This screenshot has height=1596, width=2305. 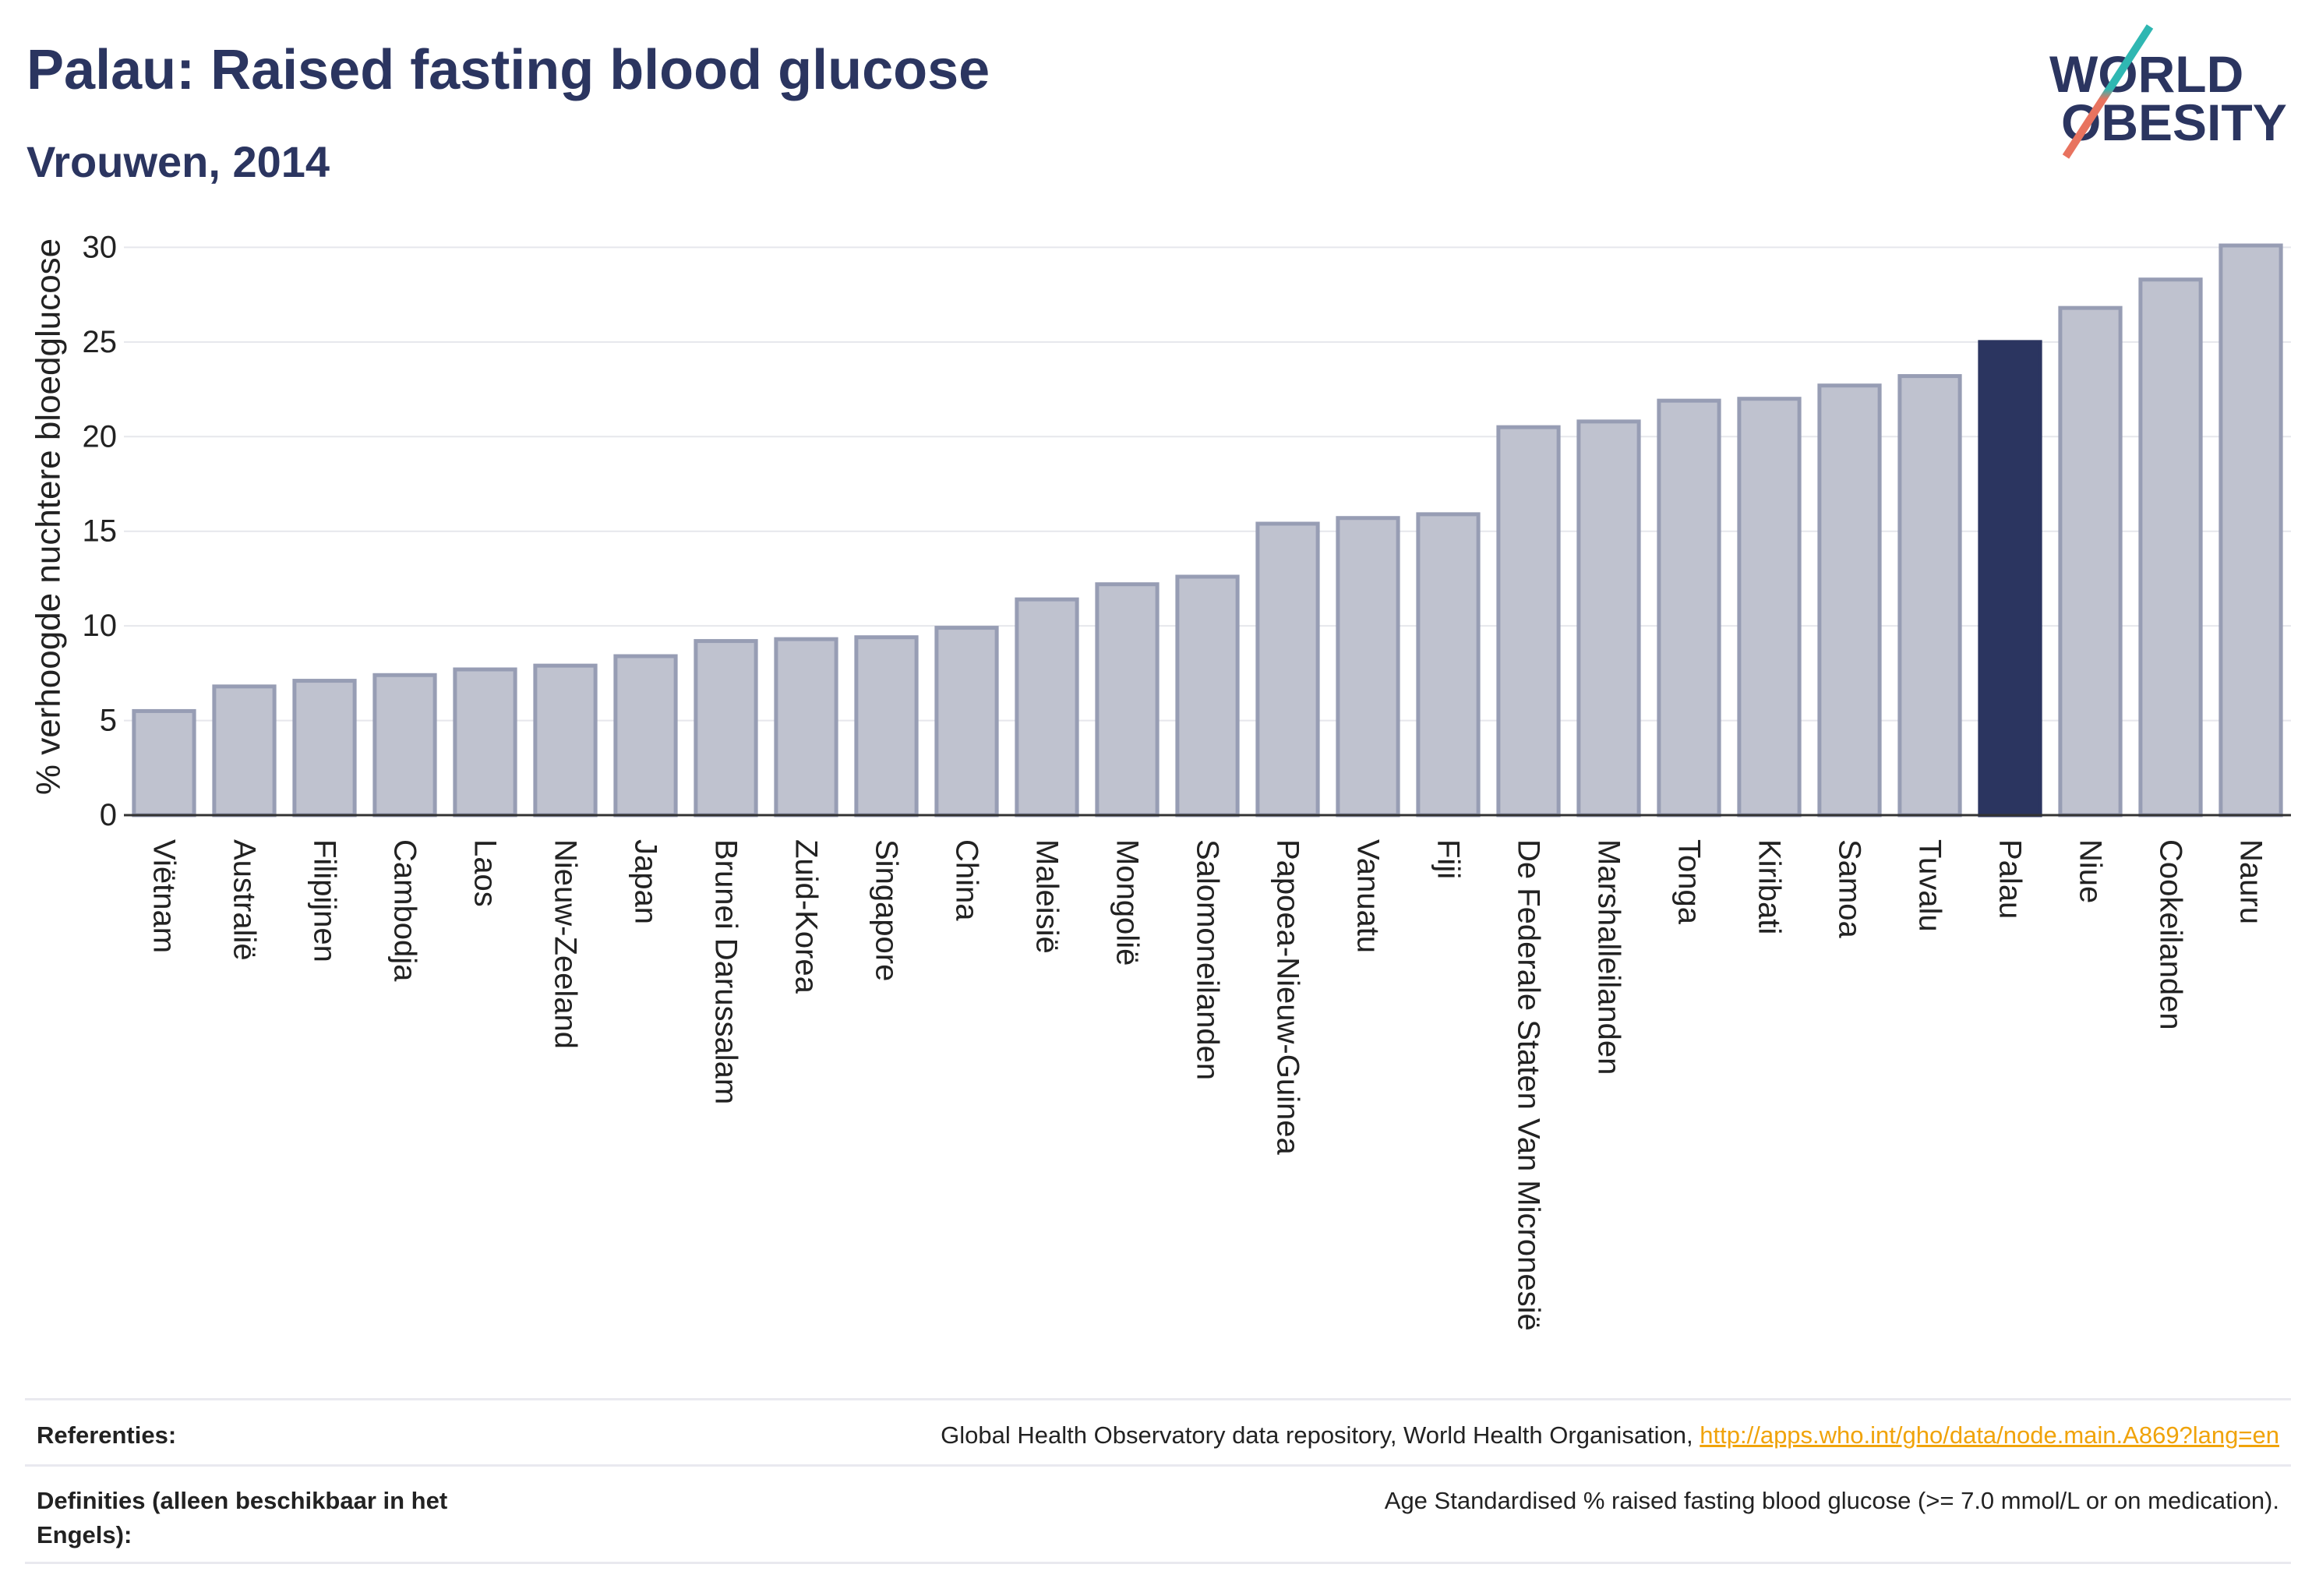 What do you see at coordinates (1207, 695) in the screenshot?
I see `bar-salomoneilanden` at bounding box center [1207, 695].